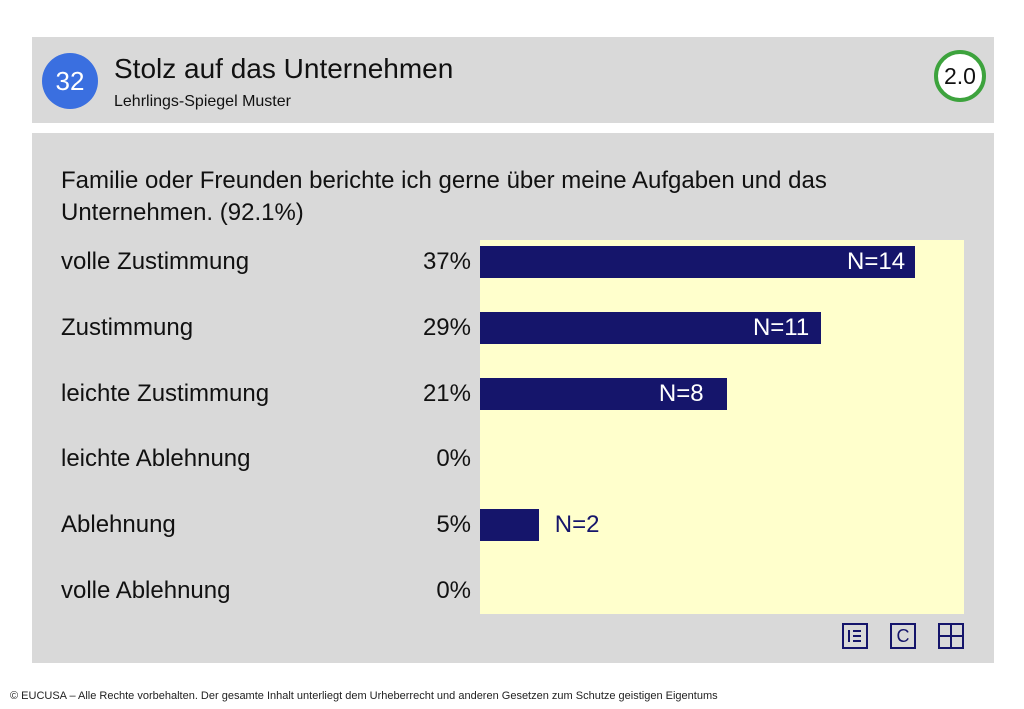 This screenshot has height=709, width=1024. I want to click on percent-label: 37%, so click(446, 261).